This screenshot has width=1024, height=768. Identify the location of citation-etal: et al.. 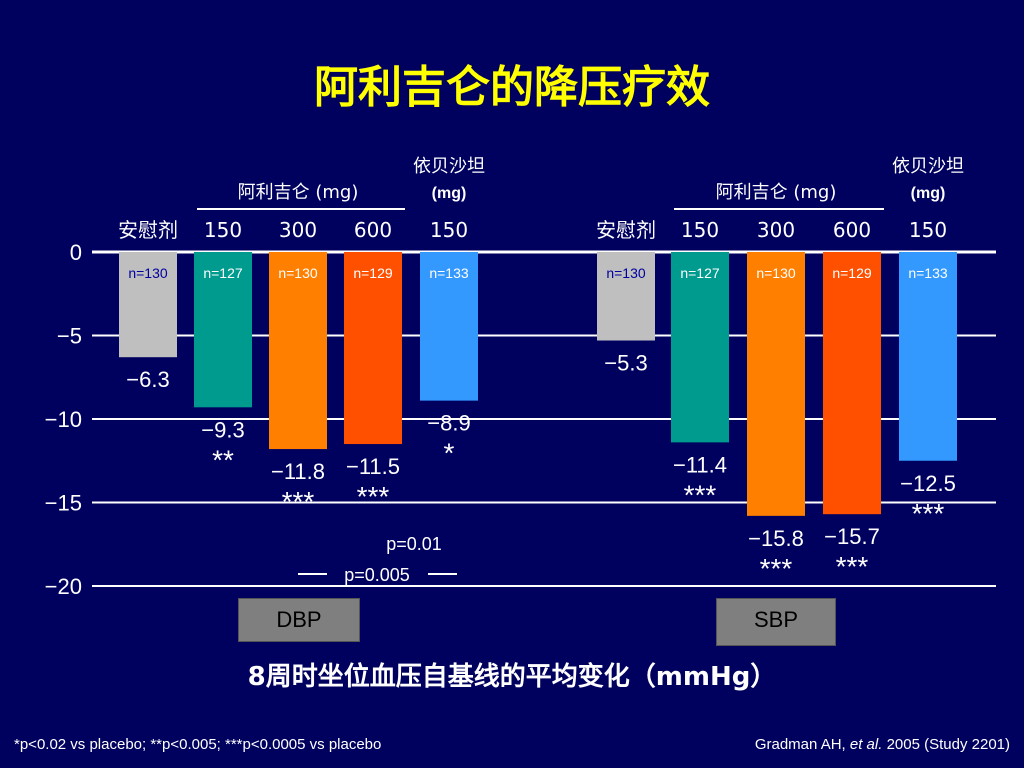
(866, 744).